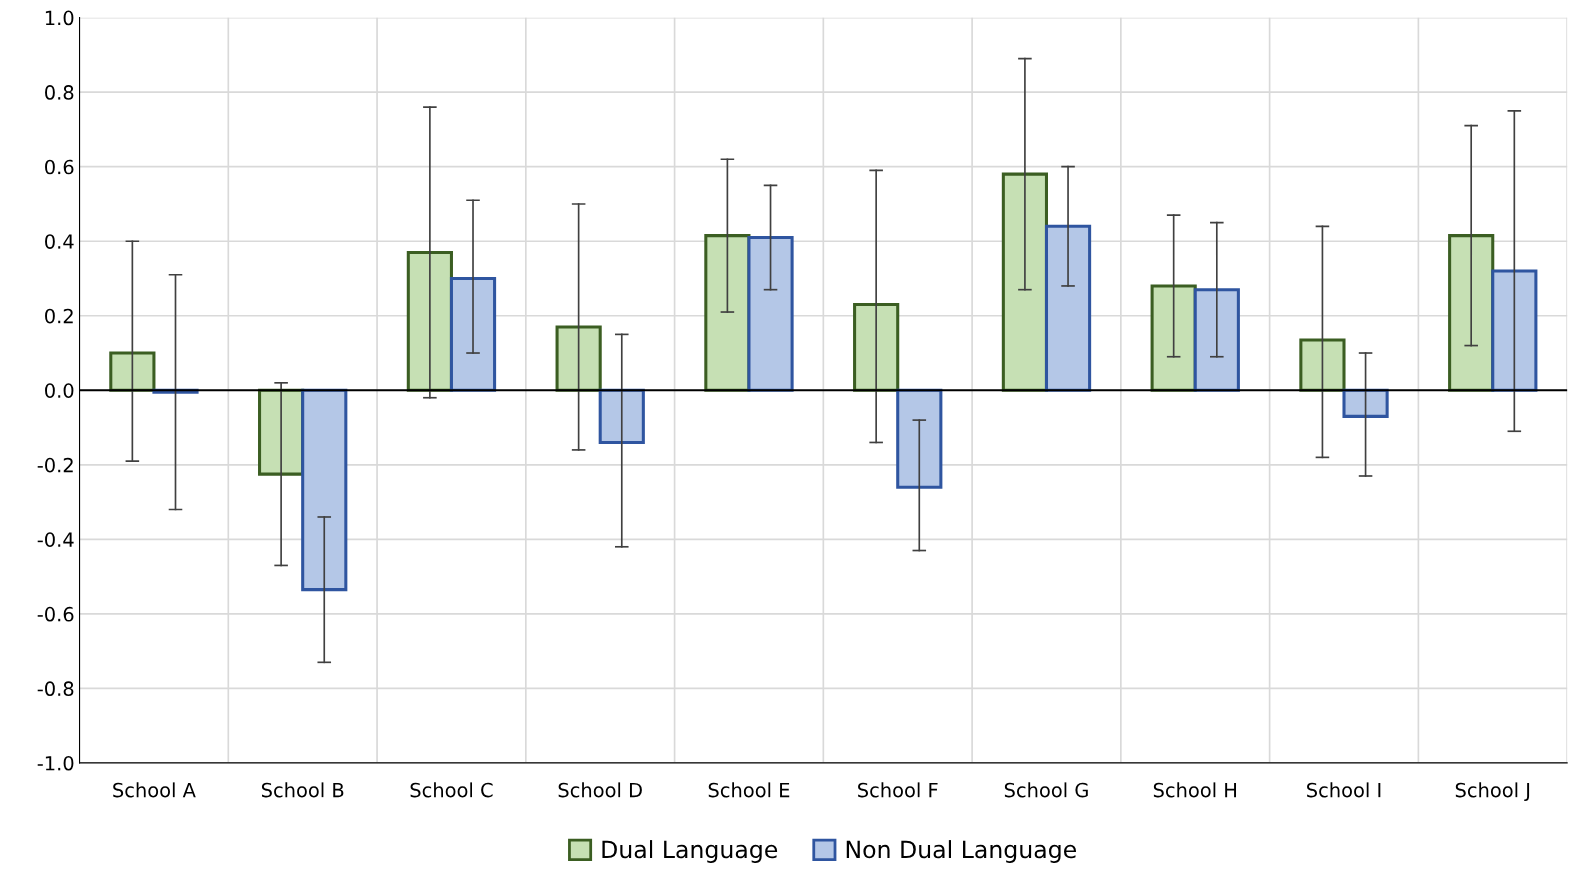 The image size is (1591, 882). I want to click on y-tick-label: 0.8, so click(59, 92).